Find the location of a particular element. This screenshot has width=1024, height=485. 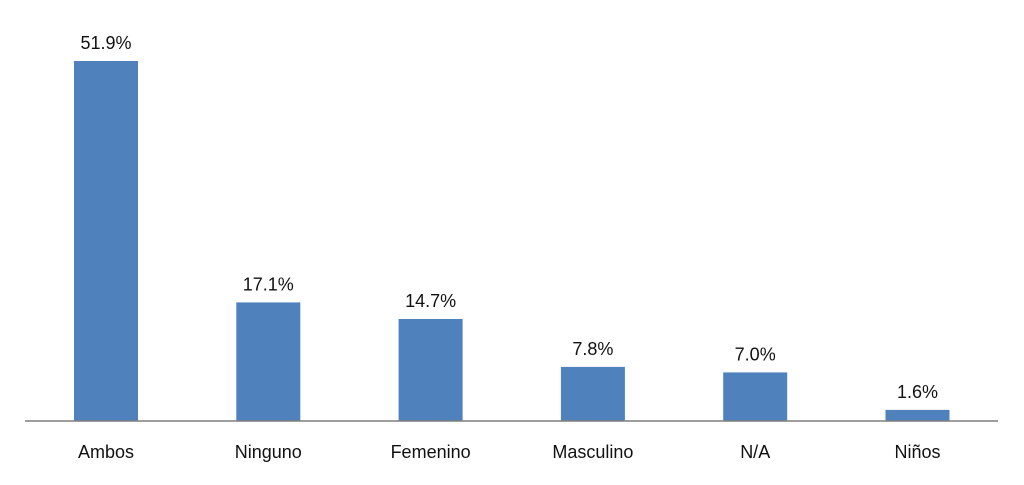

category-labels-layer: Ambos Ninguno Femenino Masculino N/A Niños is located at coordinates (509, 452).